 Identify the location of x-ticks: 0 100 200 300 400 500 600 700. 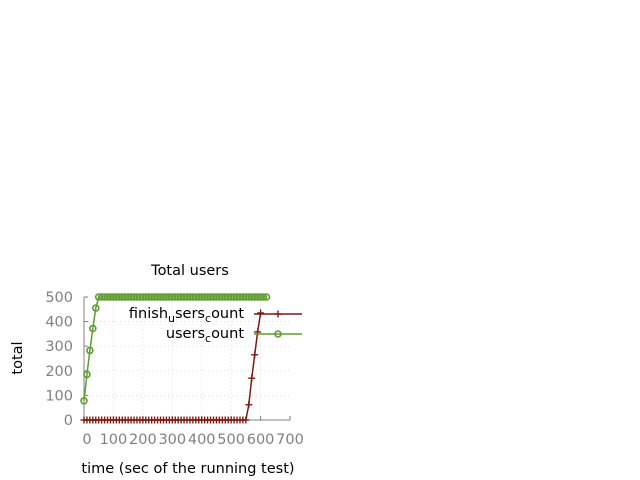
(193, 432).